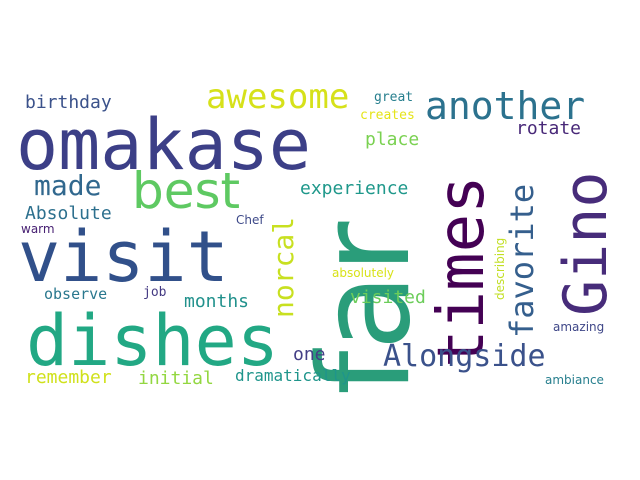 The image size is (640, 480). I want to click on word-experience: experience, so click(354, 188).